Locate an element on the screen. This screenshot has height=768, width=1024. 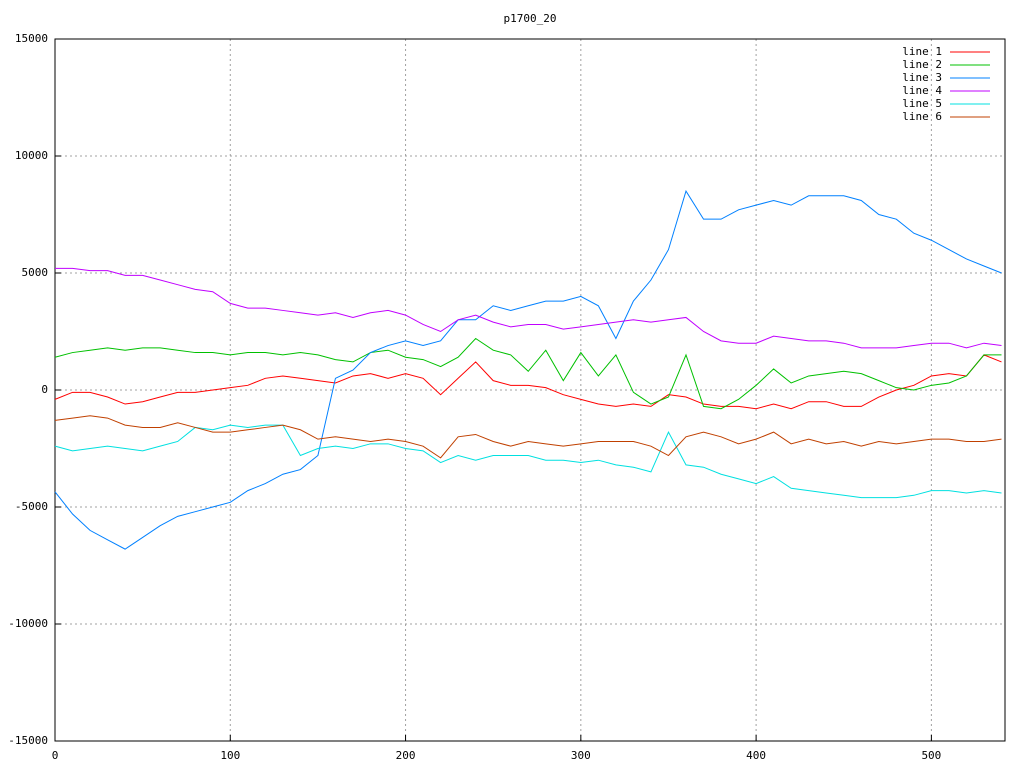
legend-label: line 2 is located at coordinates (922, 64).